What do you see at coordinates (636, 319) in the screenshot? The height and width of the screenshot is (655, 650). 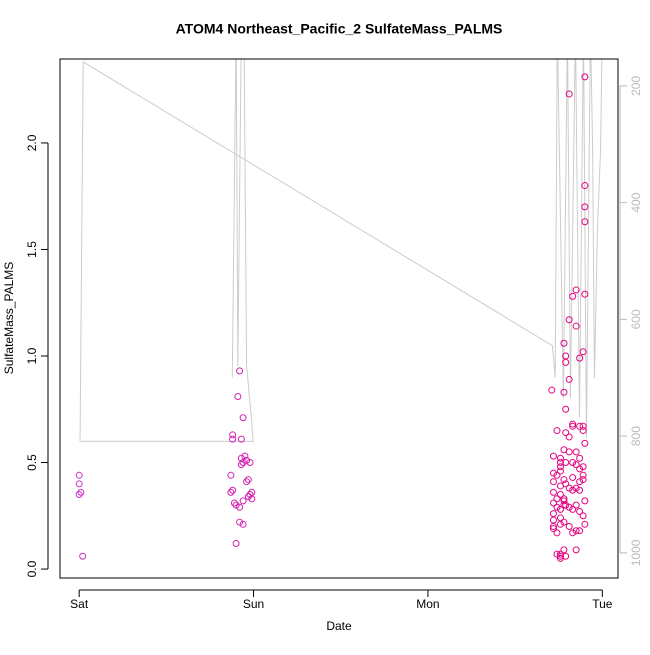 I see `y2-tick-label: 600` at bounding box center [636, 319].